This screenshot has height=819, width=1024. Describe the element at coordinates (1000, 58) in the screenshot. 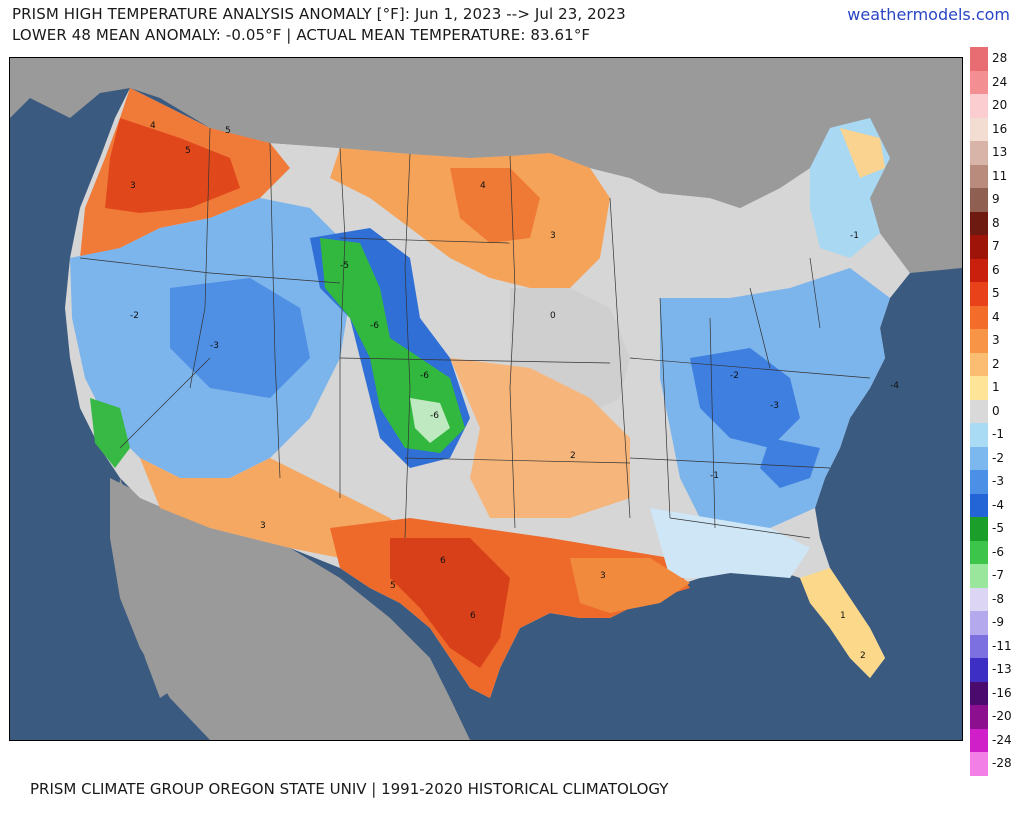

I see `legend-label: 28` at that location.